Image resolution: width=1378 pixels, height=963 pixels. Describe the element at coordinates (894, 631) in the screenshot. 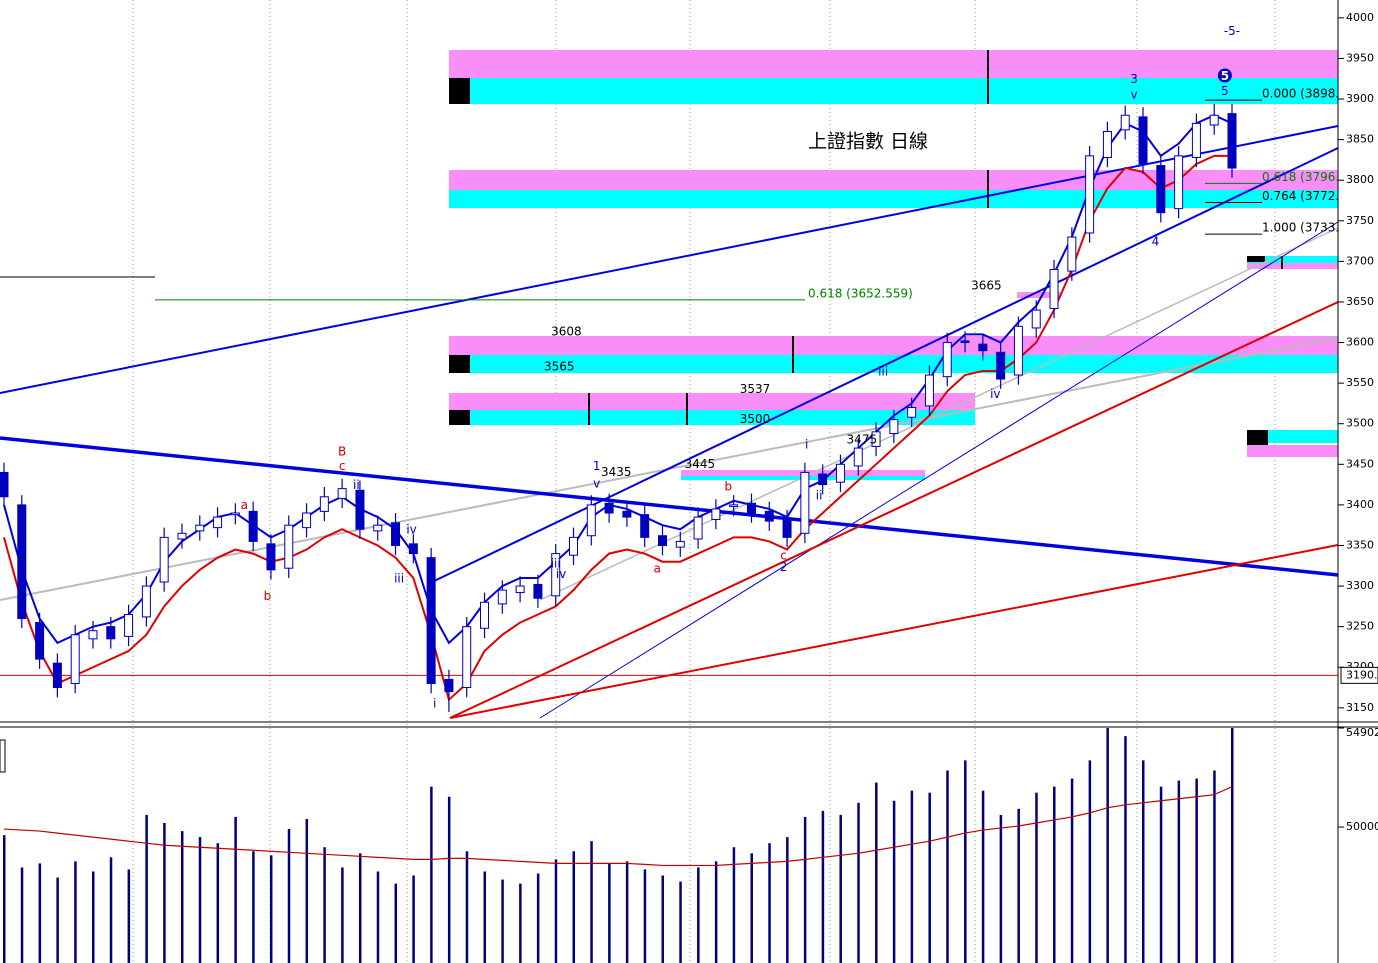

I see `trend-line` at that location.